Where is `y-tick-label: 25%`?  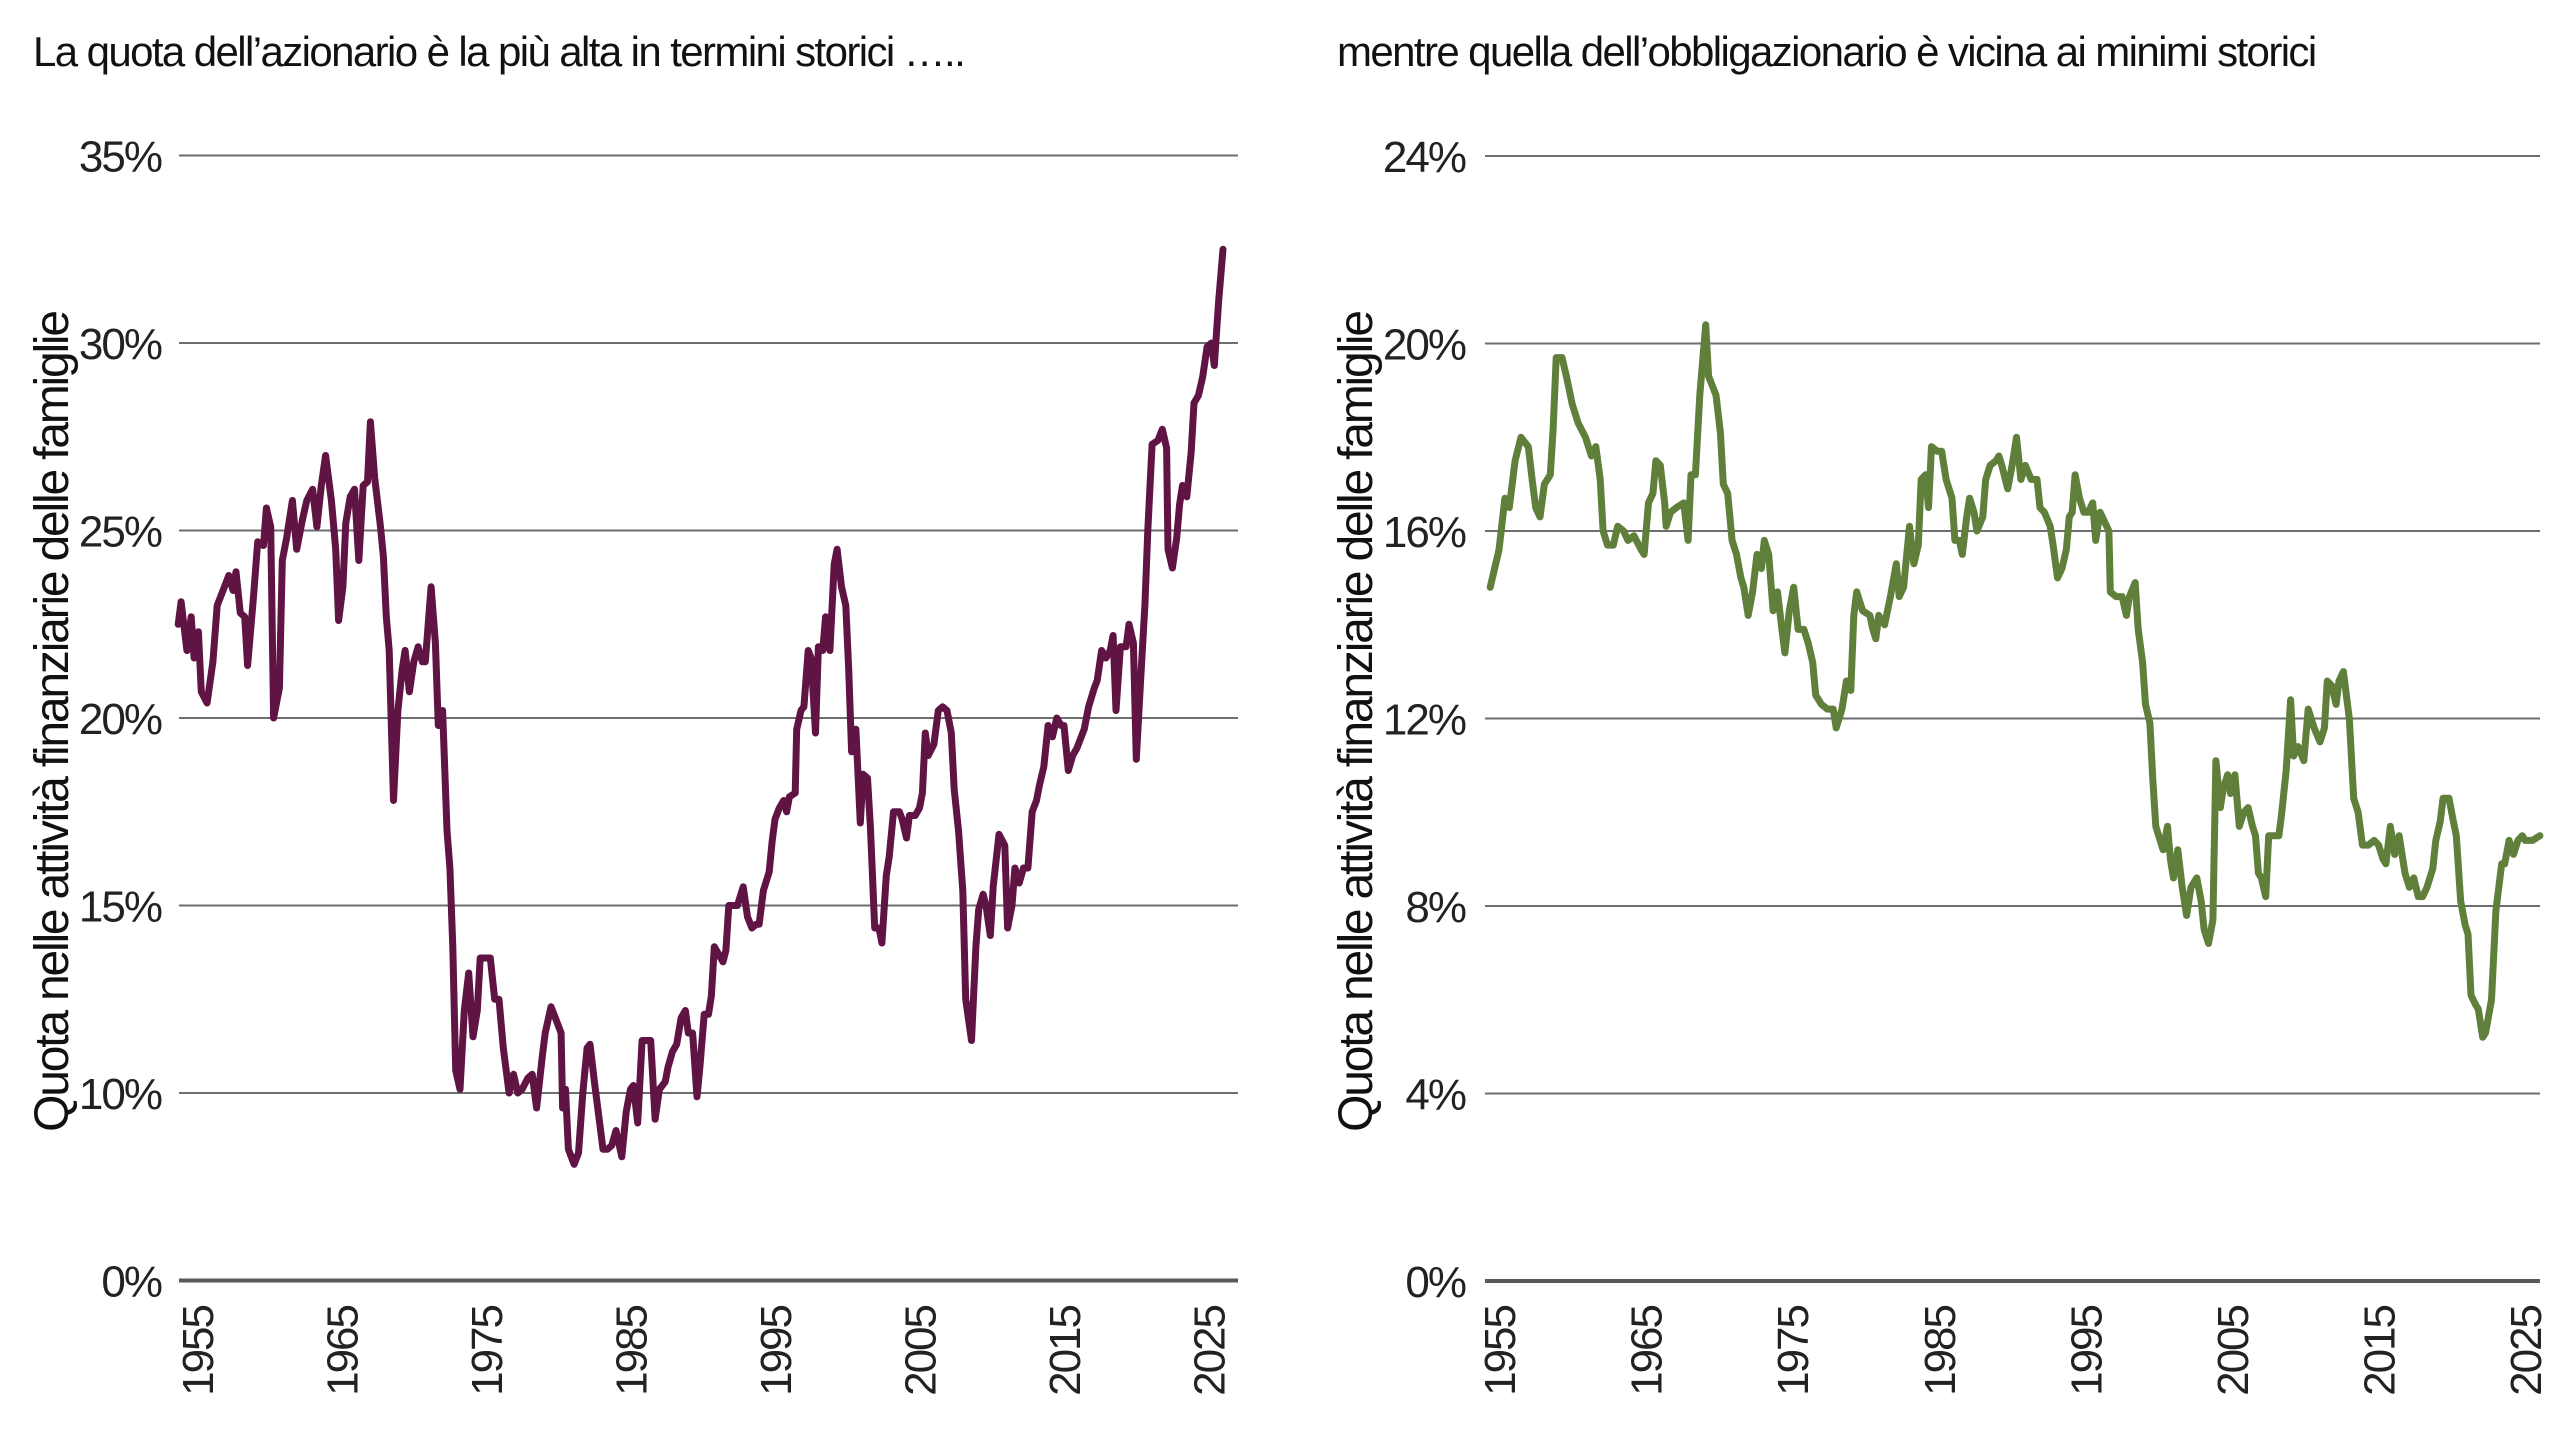 y-tick-label: 25% is located at coordinates (120, 532).